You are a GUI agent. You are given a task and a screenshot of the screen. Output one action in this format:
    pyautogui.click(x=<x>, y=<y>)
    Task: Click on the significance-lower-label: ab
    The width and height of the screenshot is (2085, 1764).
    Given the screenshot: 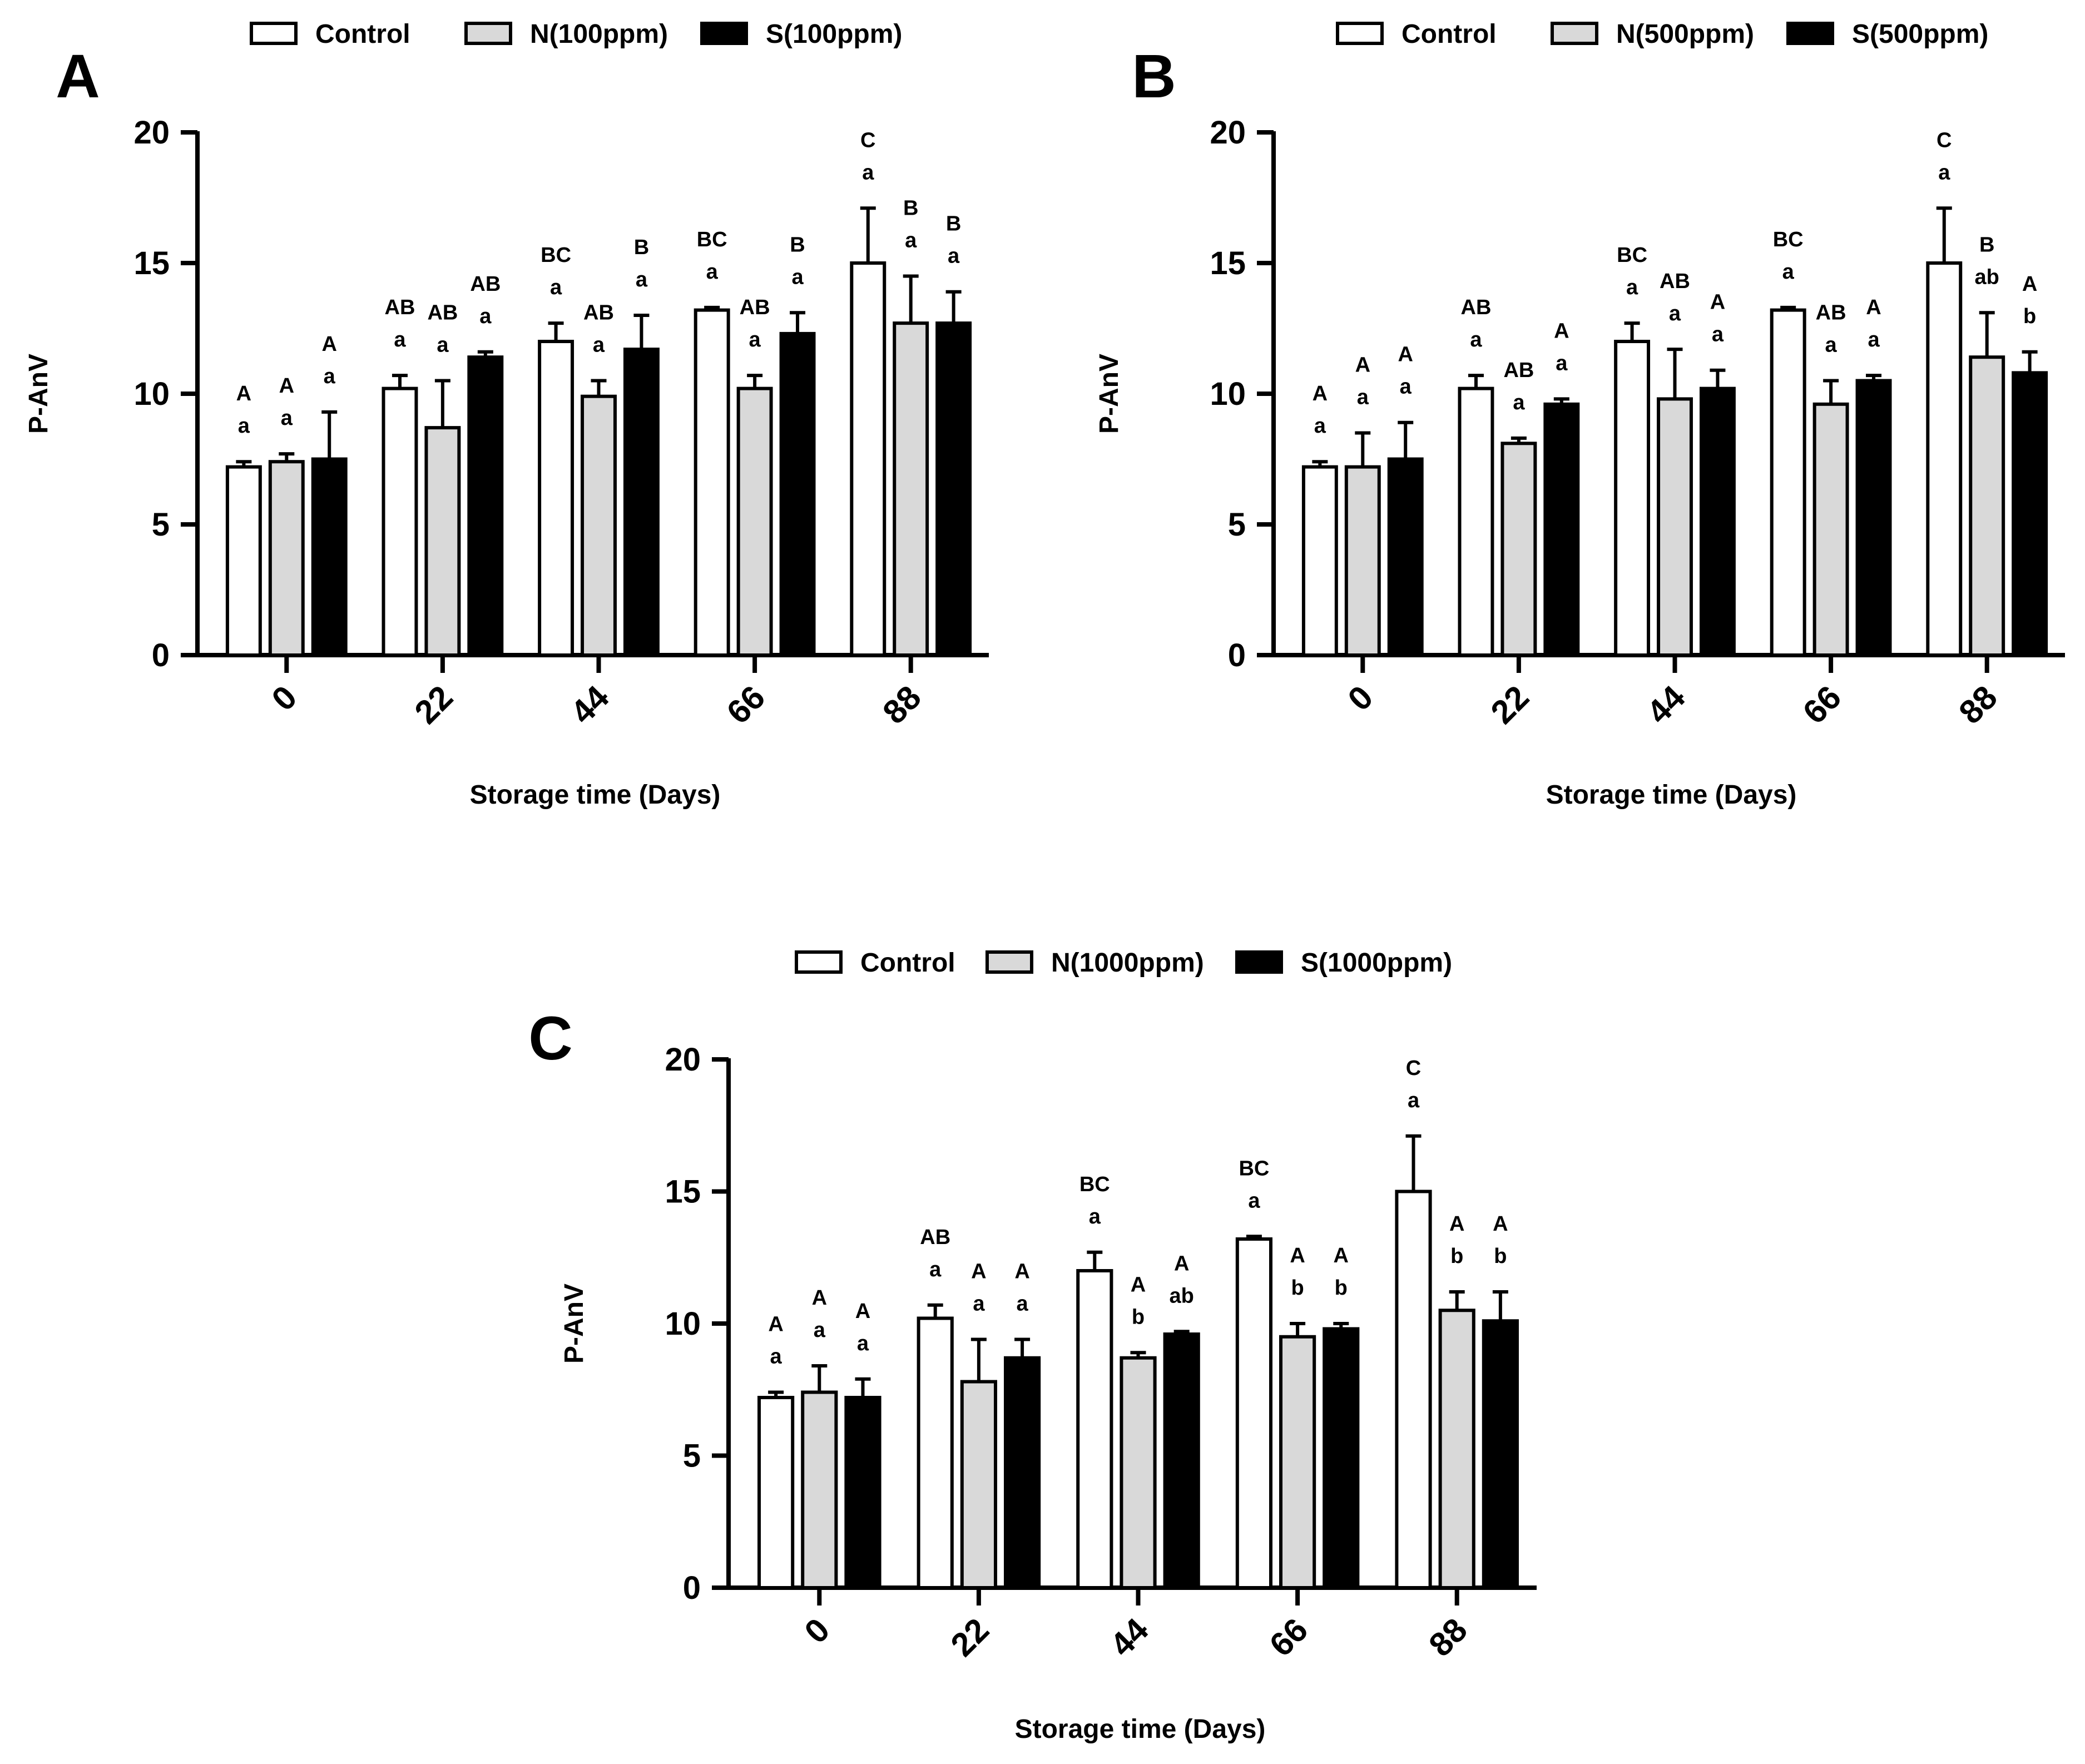 What is the action you would take?
    pyautogui.click(x=1182, y=1295)
    